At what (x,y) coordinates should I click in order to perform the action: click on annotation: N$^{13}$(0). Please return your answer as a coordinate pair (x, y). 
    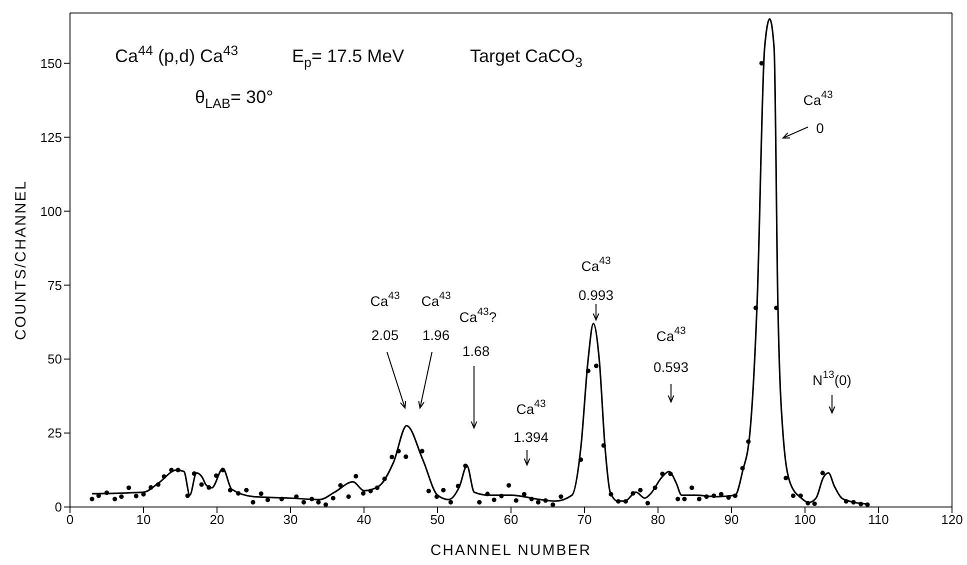
    Looking at the image, I should click on (832, 378).